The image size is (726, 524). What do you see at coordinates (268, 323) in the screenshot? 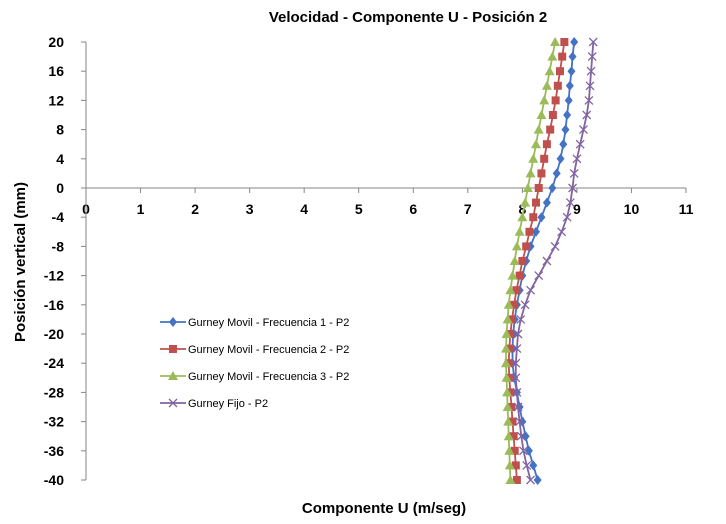
I see `legend-label: Gurney Movil - Frecuencia 1 - P2` at bounding box center [268, 323].